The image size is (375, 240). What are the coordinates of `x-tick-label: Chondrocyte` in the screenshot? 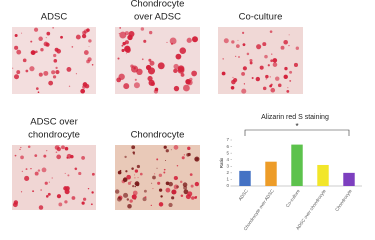 It's located at (343, 200).